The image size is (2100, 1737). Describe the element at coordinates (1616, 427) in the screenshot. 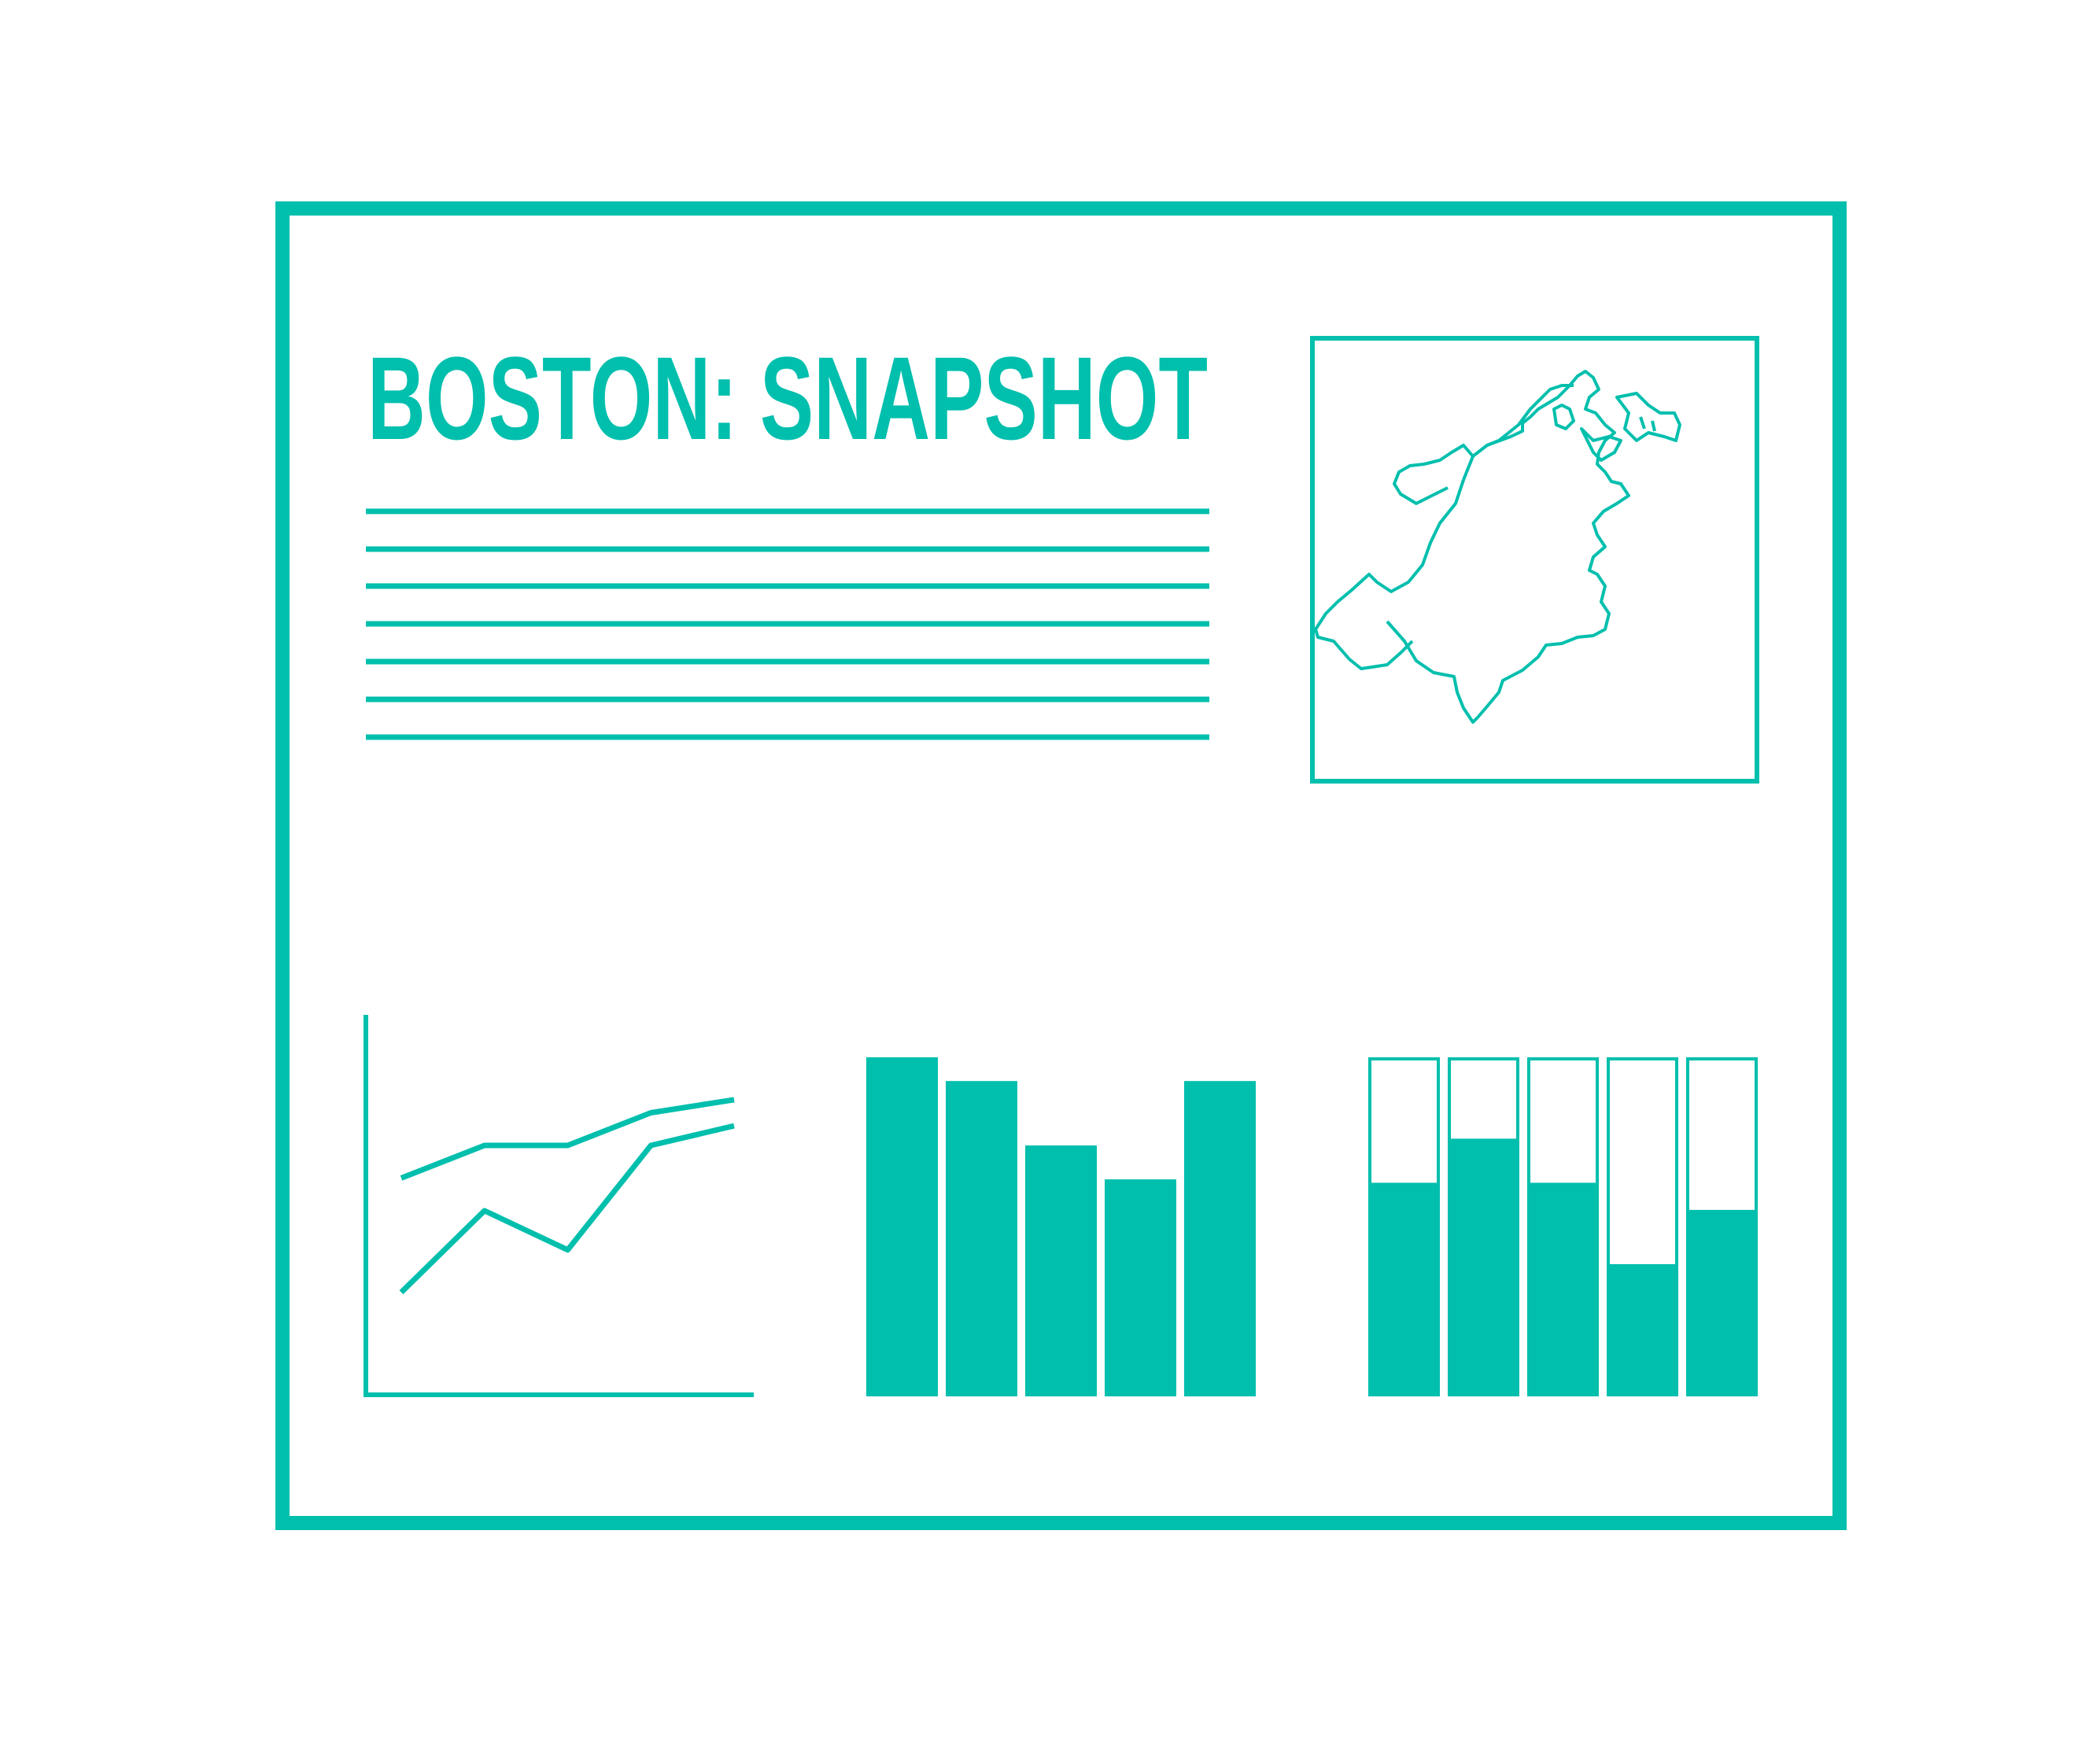

I see `boston-map-islands` at that location.